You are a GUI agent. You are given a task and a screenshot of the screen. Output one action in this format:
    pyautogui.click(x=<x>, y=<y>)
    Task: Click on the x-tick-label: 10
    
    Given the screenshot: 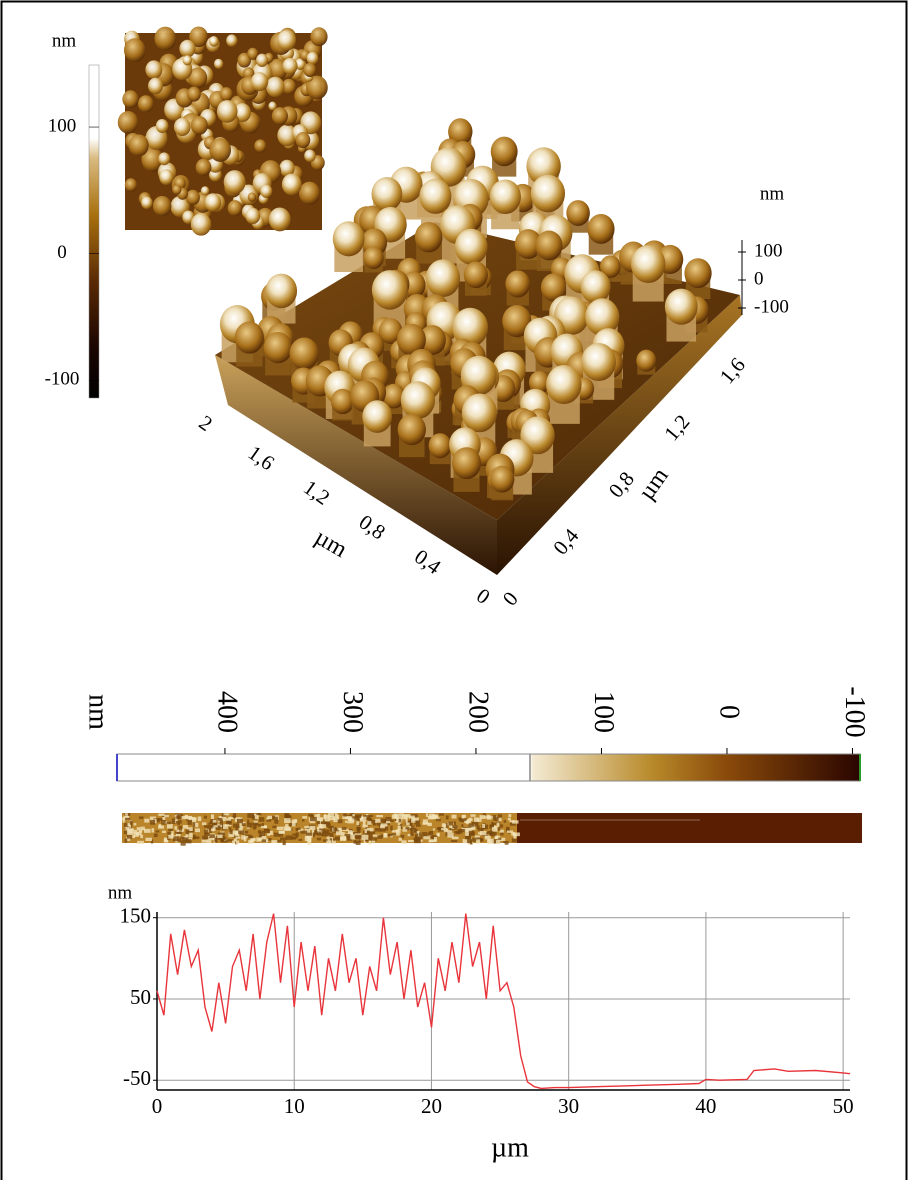 What is the action you would take?
    pyautogui.click(x=294, y=1106)
    